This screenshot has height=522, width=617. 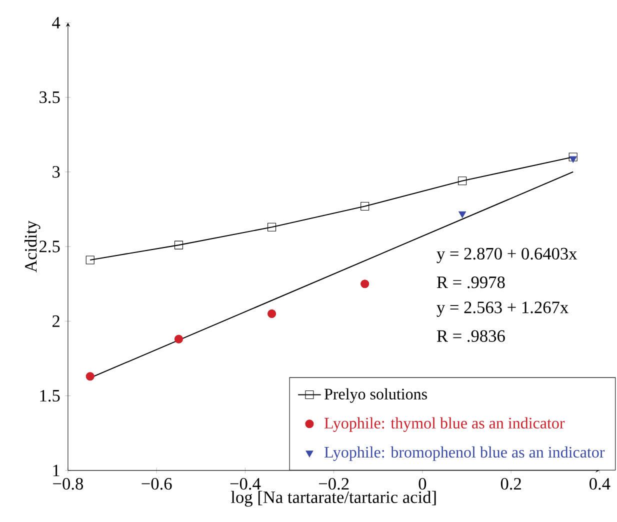 What do you see at coordinates (32, 246) in the screenshot?
I see `y-axis-title: Acidity` at bounding box center [32, 246].